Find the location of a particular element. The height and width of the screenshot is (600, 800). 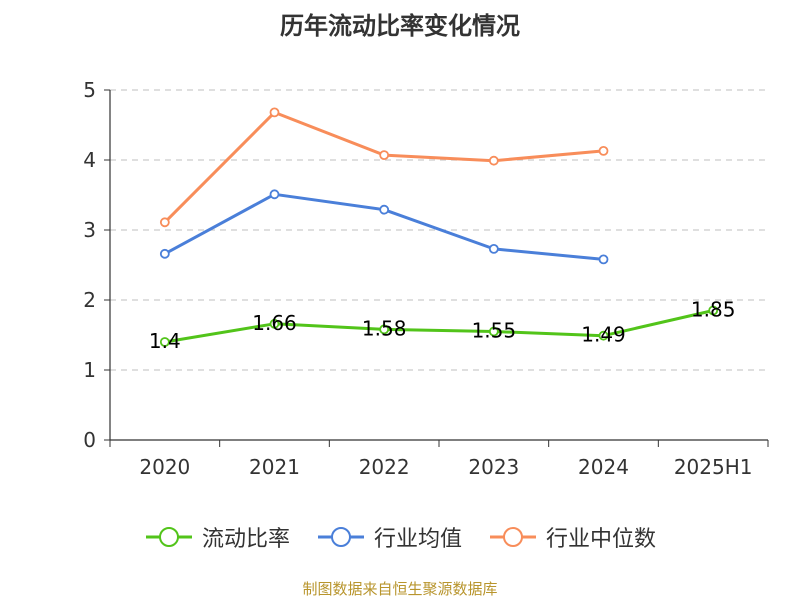

legend-item-1: 流动比率 is located at coordinates (217, 537).